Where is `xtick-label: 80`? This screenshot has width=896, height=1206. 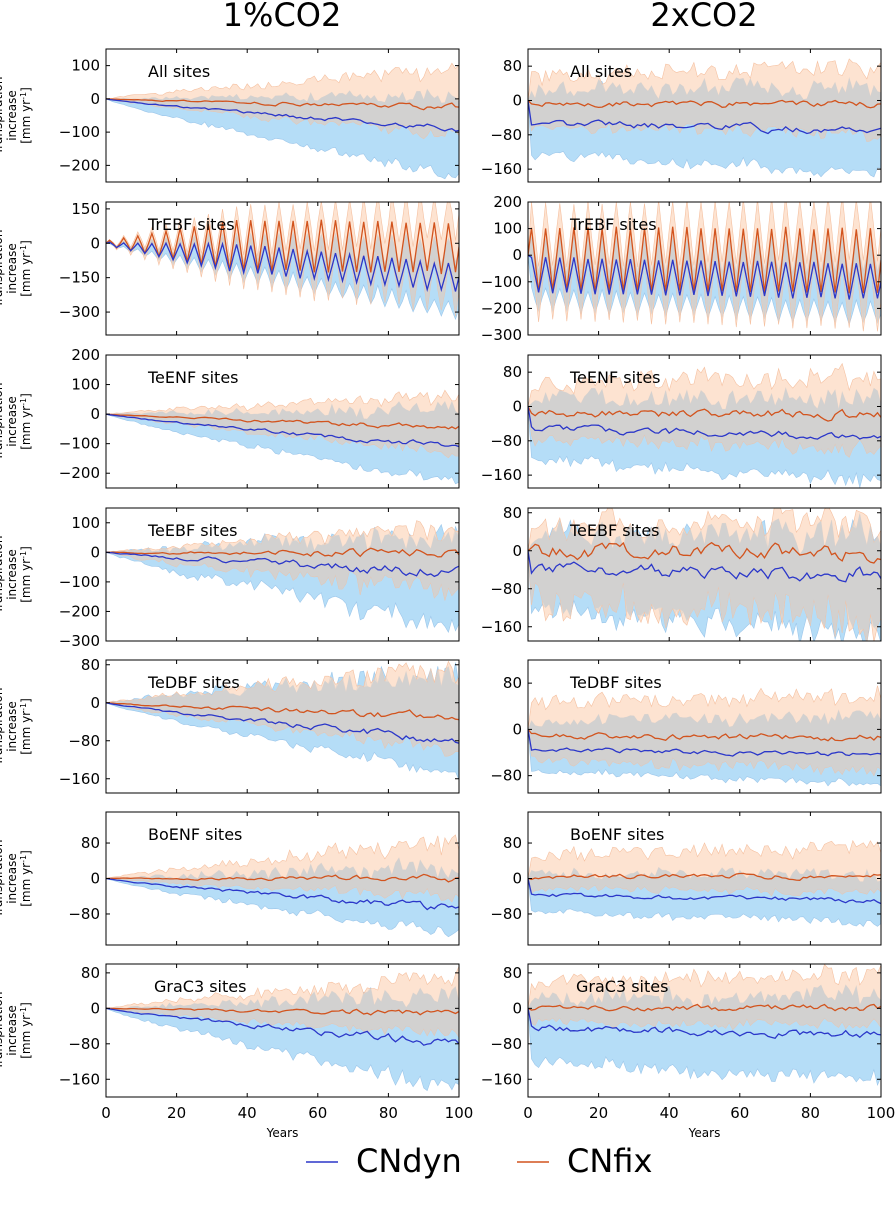
xtick-label: 80 is located at coordinates (388, 1113).